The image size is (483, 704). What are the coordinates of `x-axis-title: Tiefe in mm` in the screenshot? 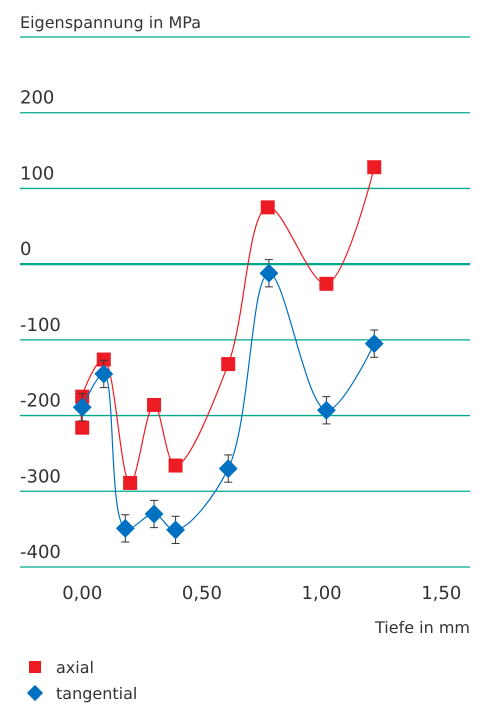 It's located at (422, 627).